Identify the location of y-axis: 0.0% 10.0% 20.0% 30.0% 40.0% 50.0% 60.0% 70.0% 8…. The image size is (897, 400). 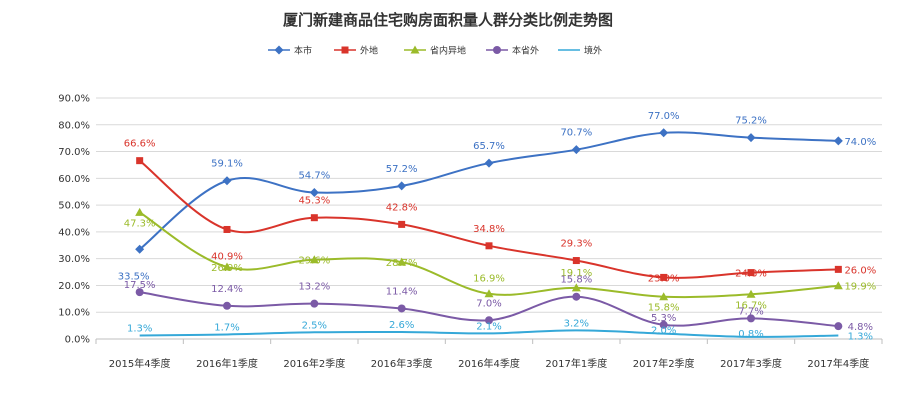
(74, 220).